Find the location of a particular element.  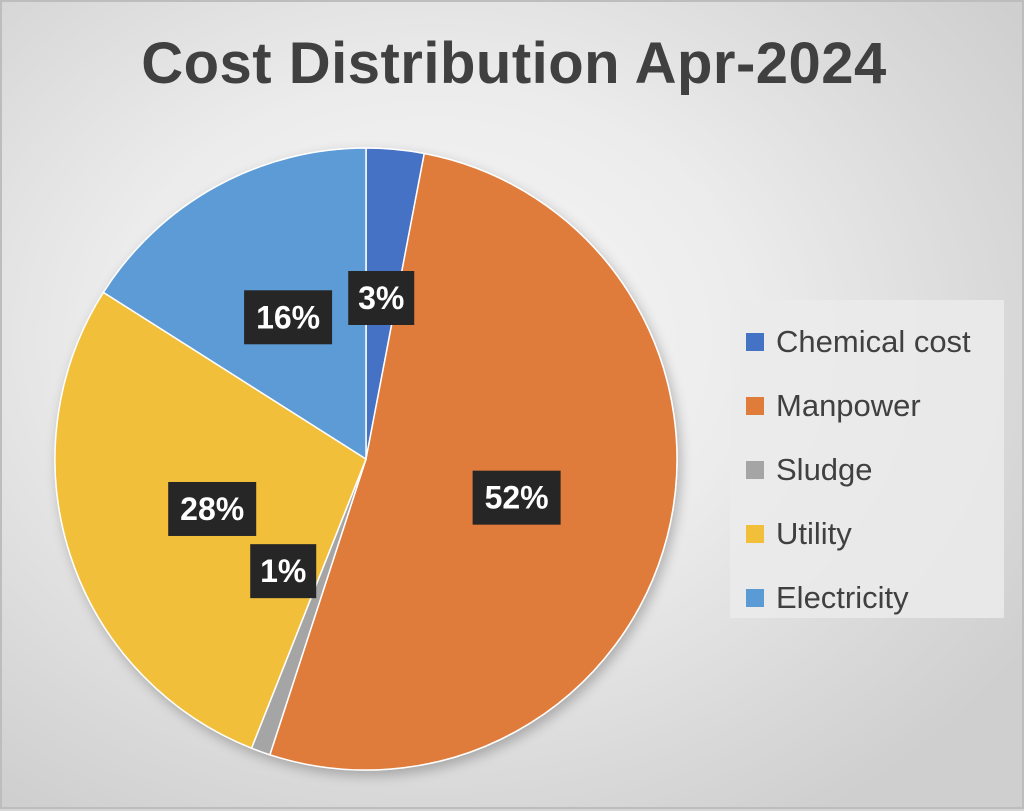

data-label-text-sludge: 1% is located at coordinates (283, 571).